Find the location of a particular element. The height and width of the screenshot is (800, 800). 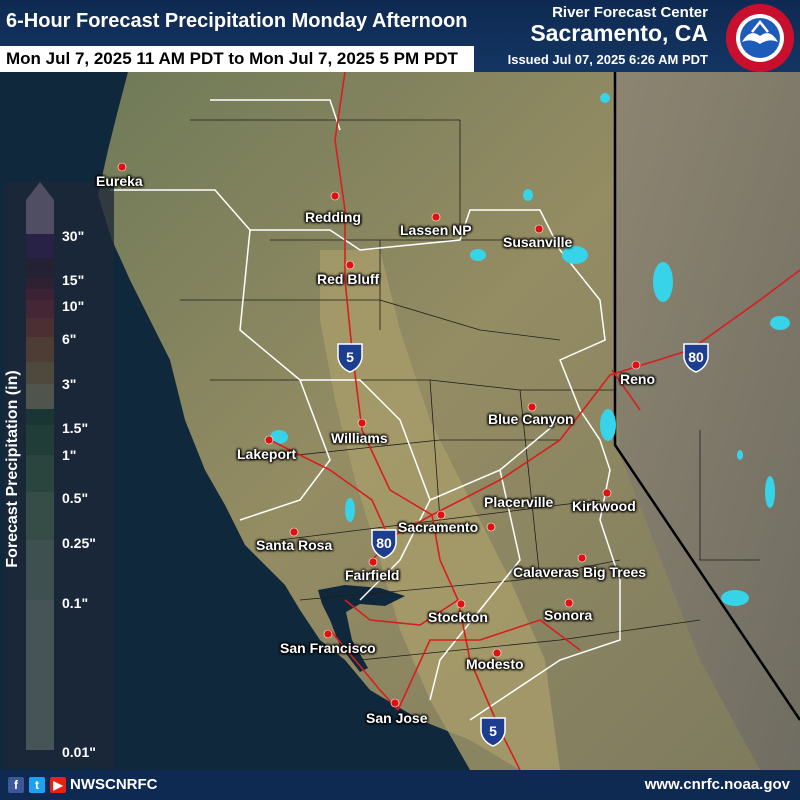

city-label: Williams is located at coordinates (359, 438).